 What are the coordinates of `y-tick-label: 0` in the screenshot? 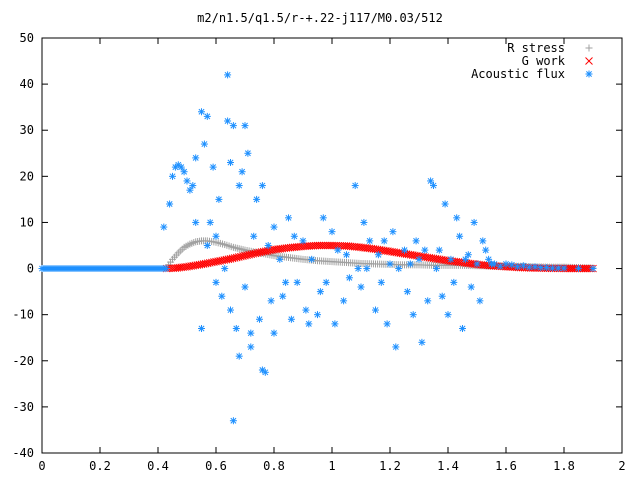 It's located at (30, 269).